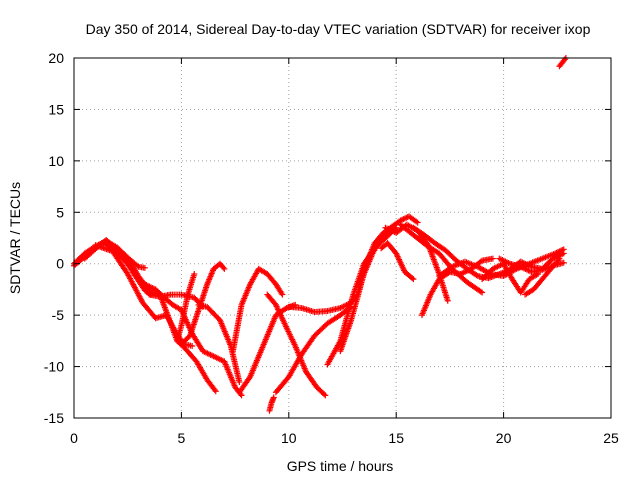 Image resolution: width=640 pixels, height=480 pixels. What do you see at coordinates (396, 438) in the screenshot?
I see `x-tick-label: 15` at bounding box center [396, 438].